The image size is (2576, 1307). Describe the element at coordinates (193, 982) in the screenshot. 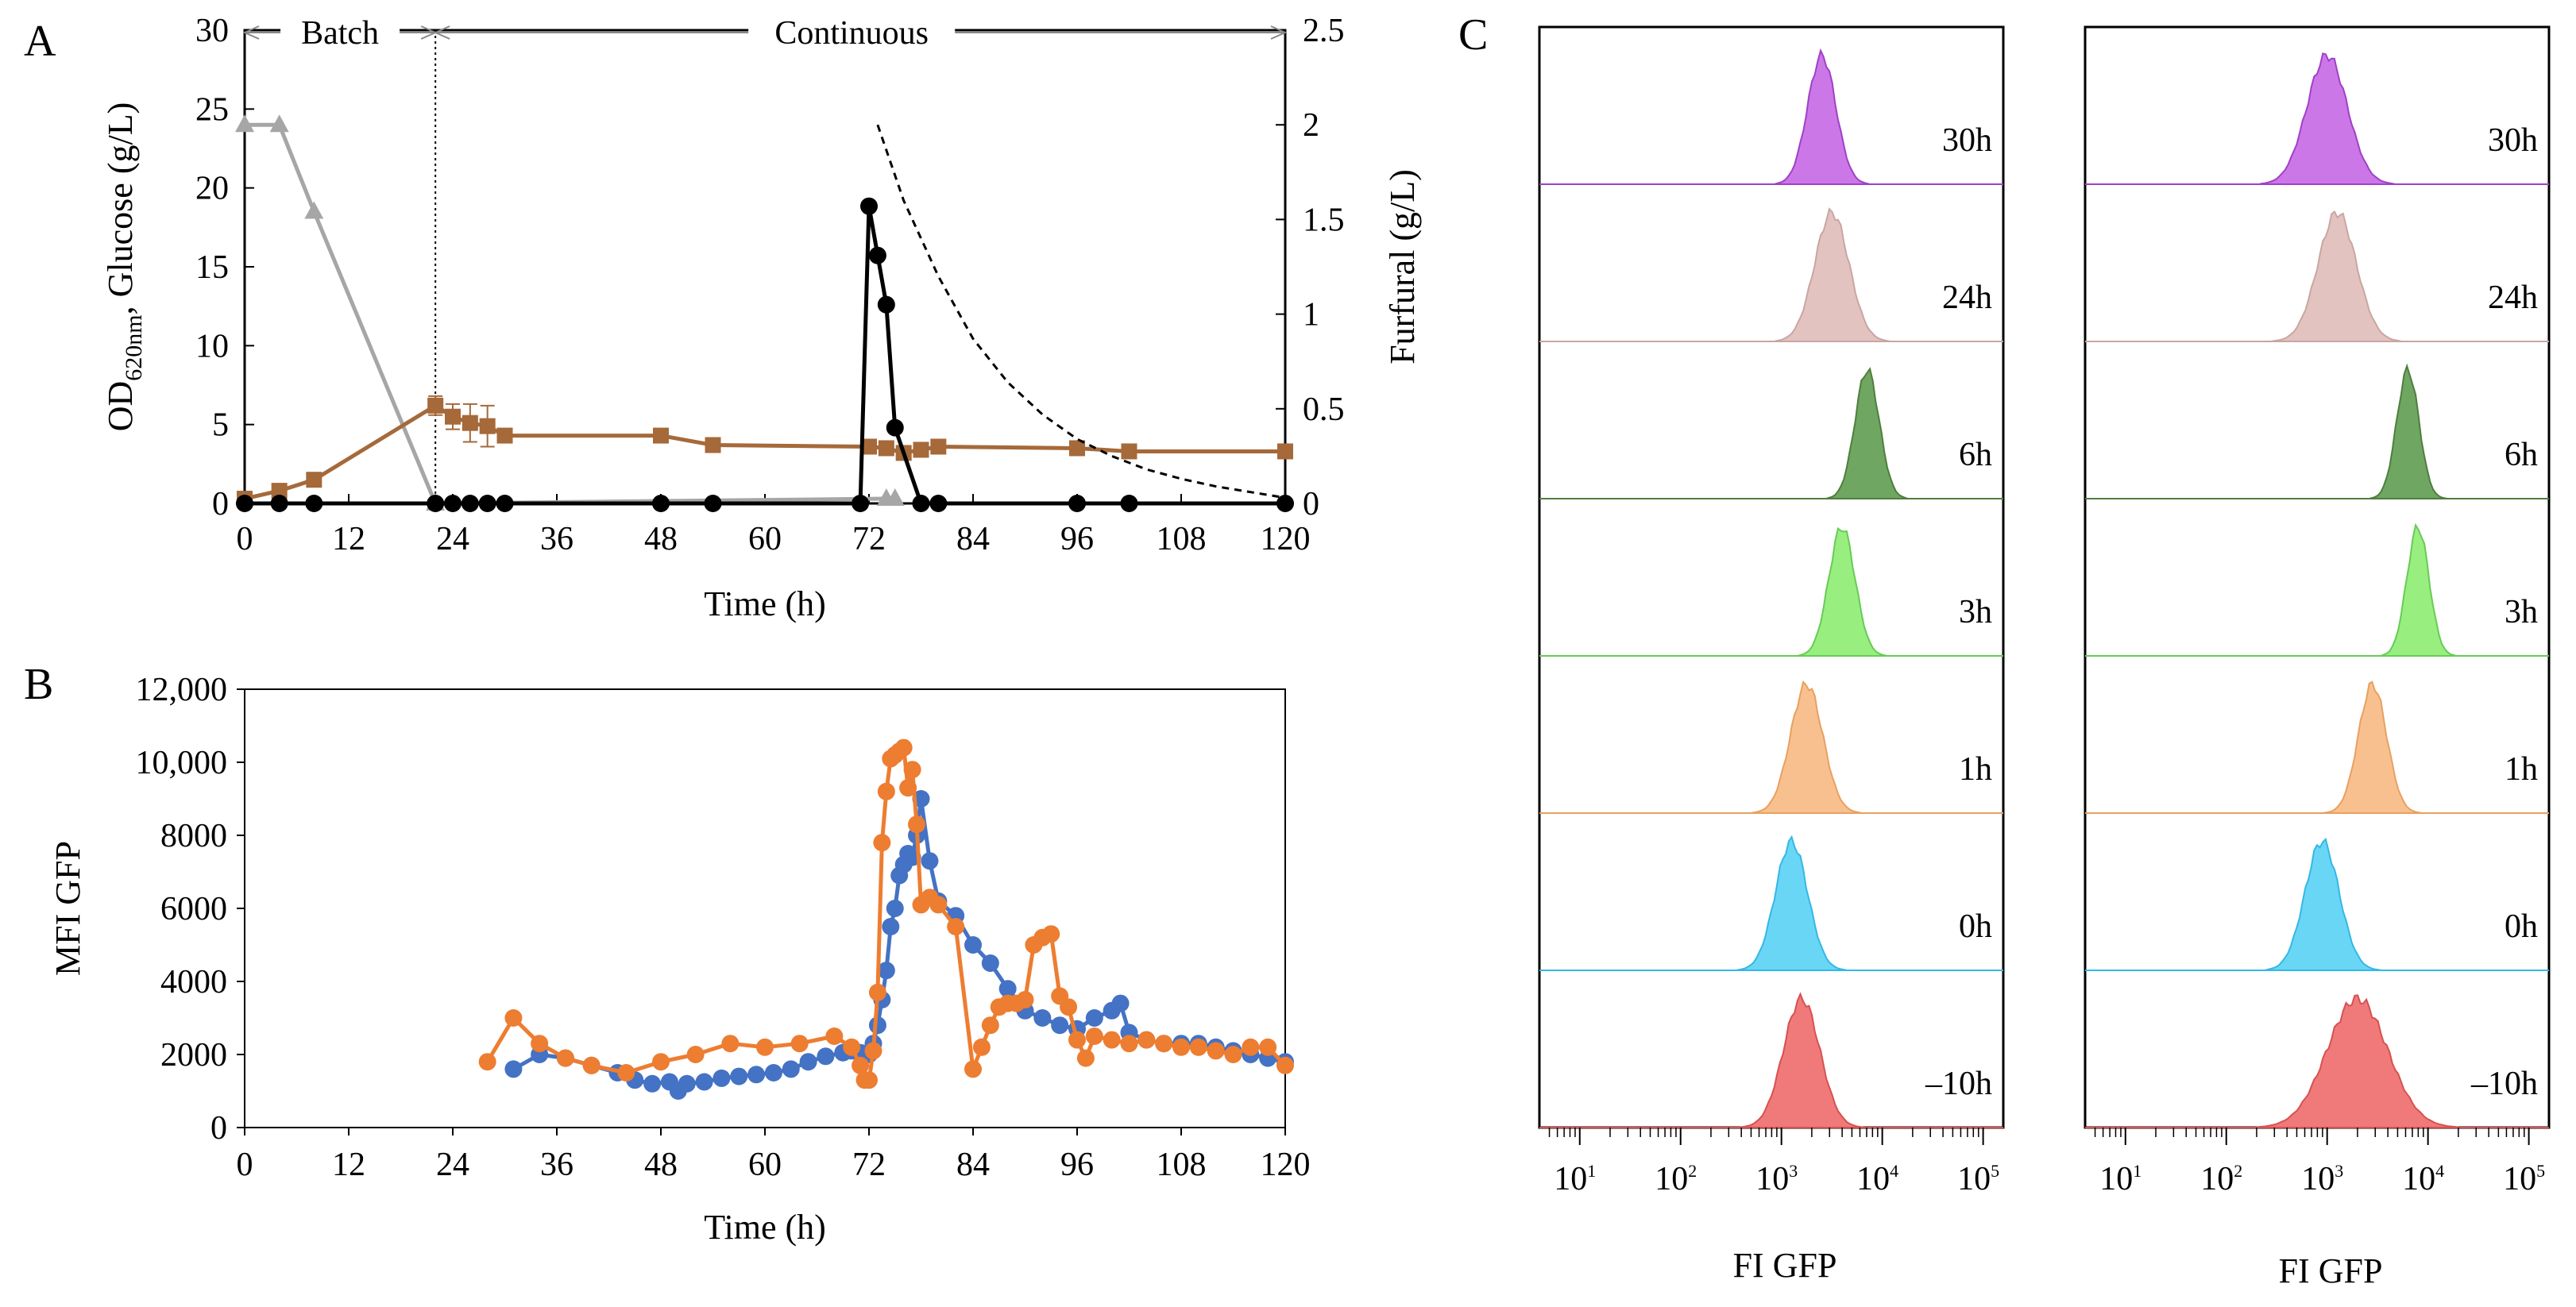

I see `y-tick-label: 4000` at that location.